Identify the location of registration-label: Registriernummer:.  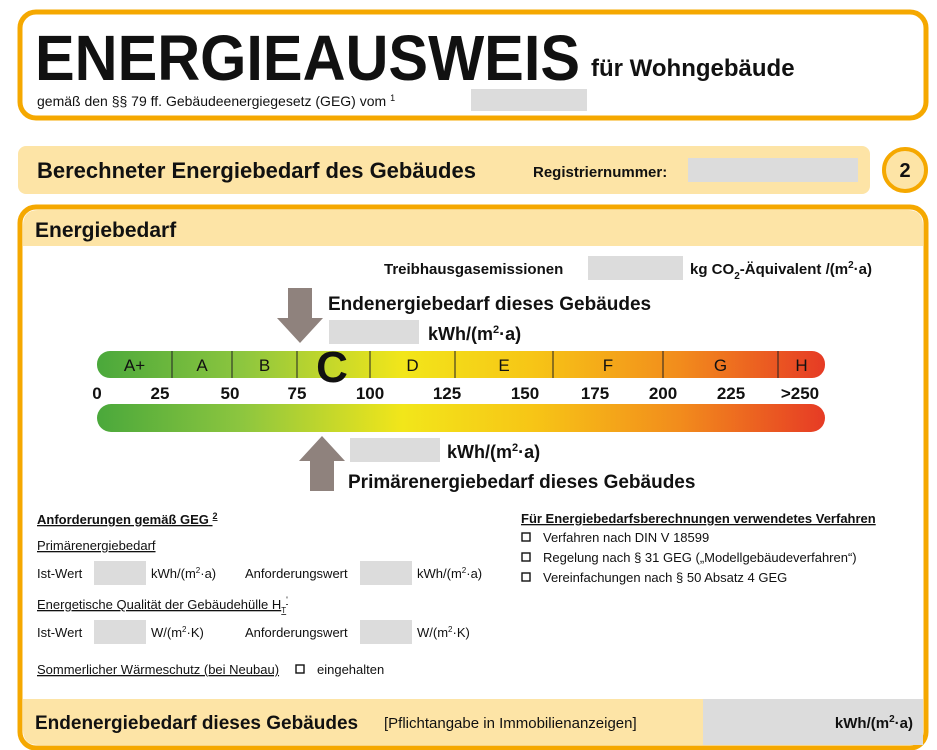
(600, 172).